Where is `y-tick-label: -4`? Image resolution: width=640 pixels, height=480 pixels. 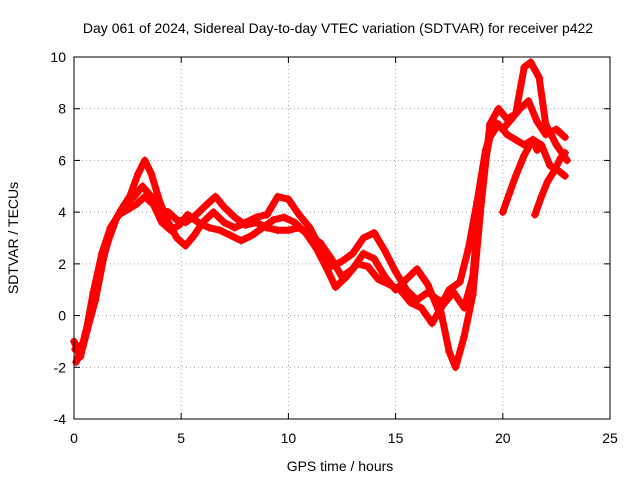 y-tick-label: -4 is located at coordinates (60, 419).